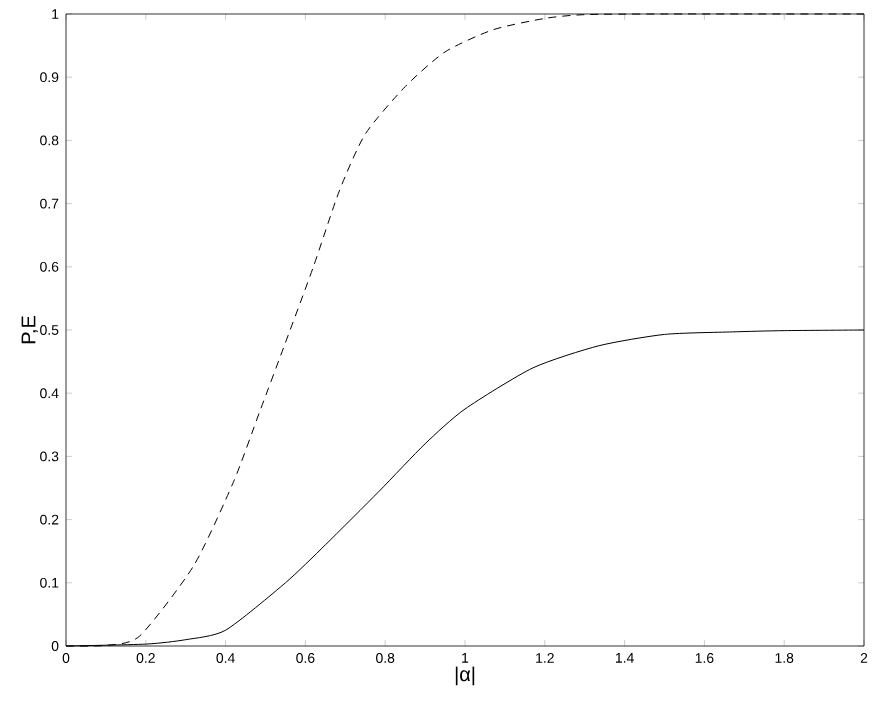 This screenshot has width=872, height=702. What do you see at coordinates (465, 676) in the screenshot?
I see `x-axis-title: |α|` at bounding box center [465, 676].